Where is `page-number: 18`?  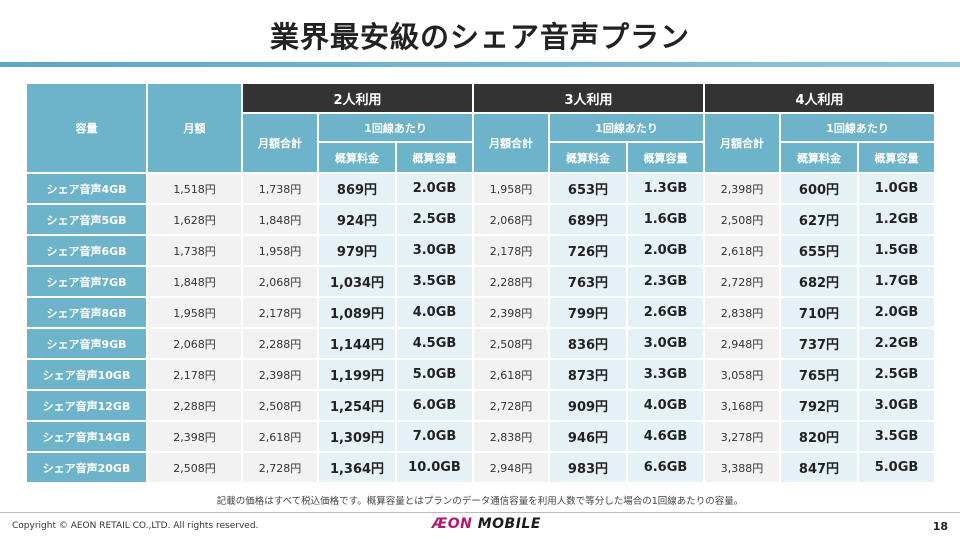 page-number: 18 is located at coordinates (940, 526).